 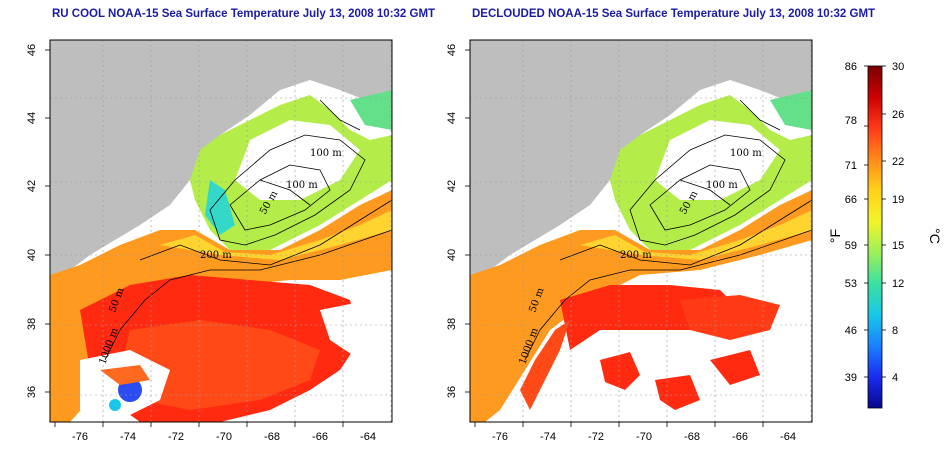 What do you see at coordinates (280, 197) in the screenshot?
I see `isobath-100m` at bounding box center [280, 197].